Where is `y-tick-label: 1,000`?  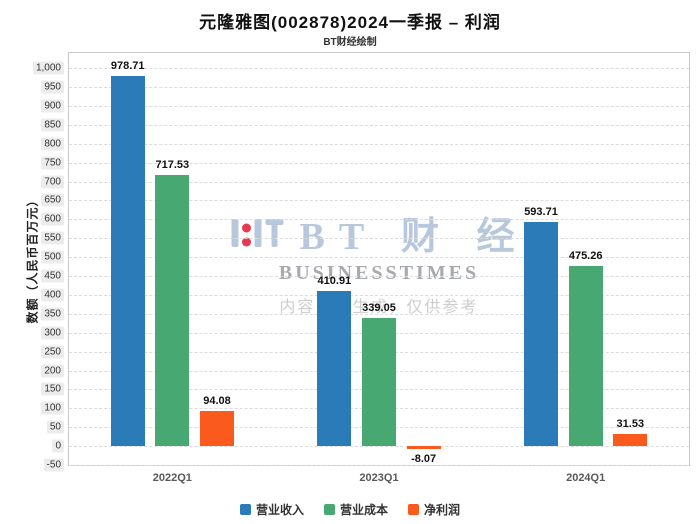 y-tick-label: 1,000 is located at coordinates (48, 68).